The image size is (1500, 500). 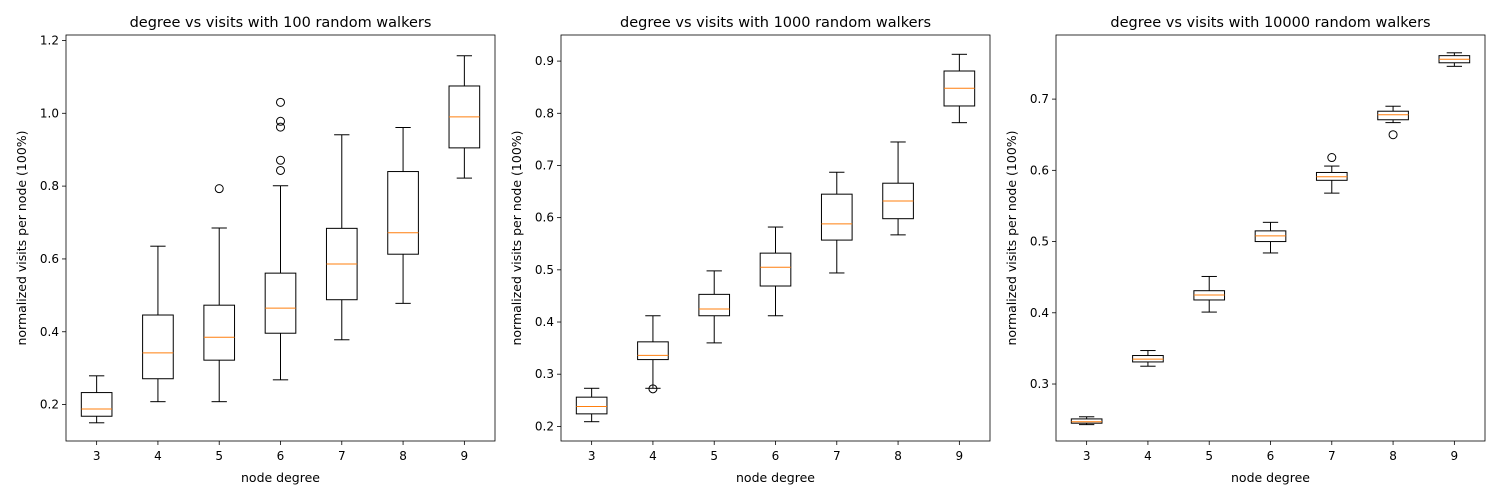 What do you see at coordinates (49, 40) in the screenshot?
I see `y-tick-label: 1.2` at bounding box center [49, 40].